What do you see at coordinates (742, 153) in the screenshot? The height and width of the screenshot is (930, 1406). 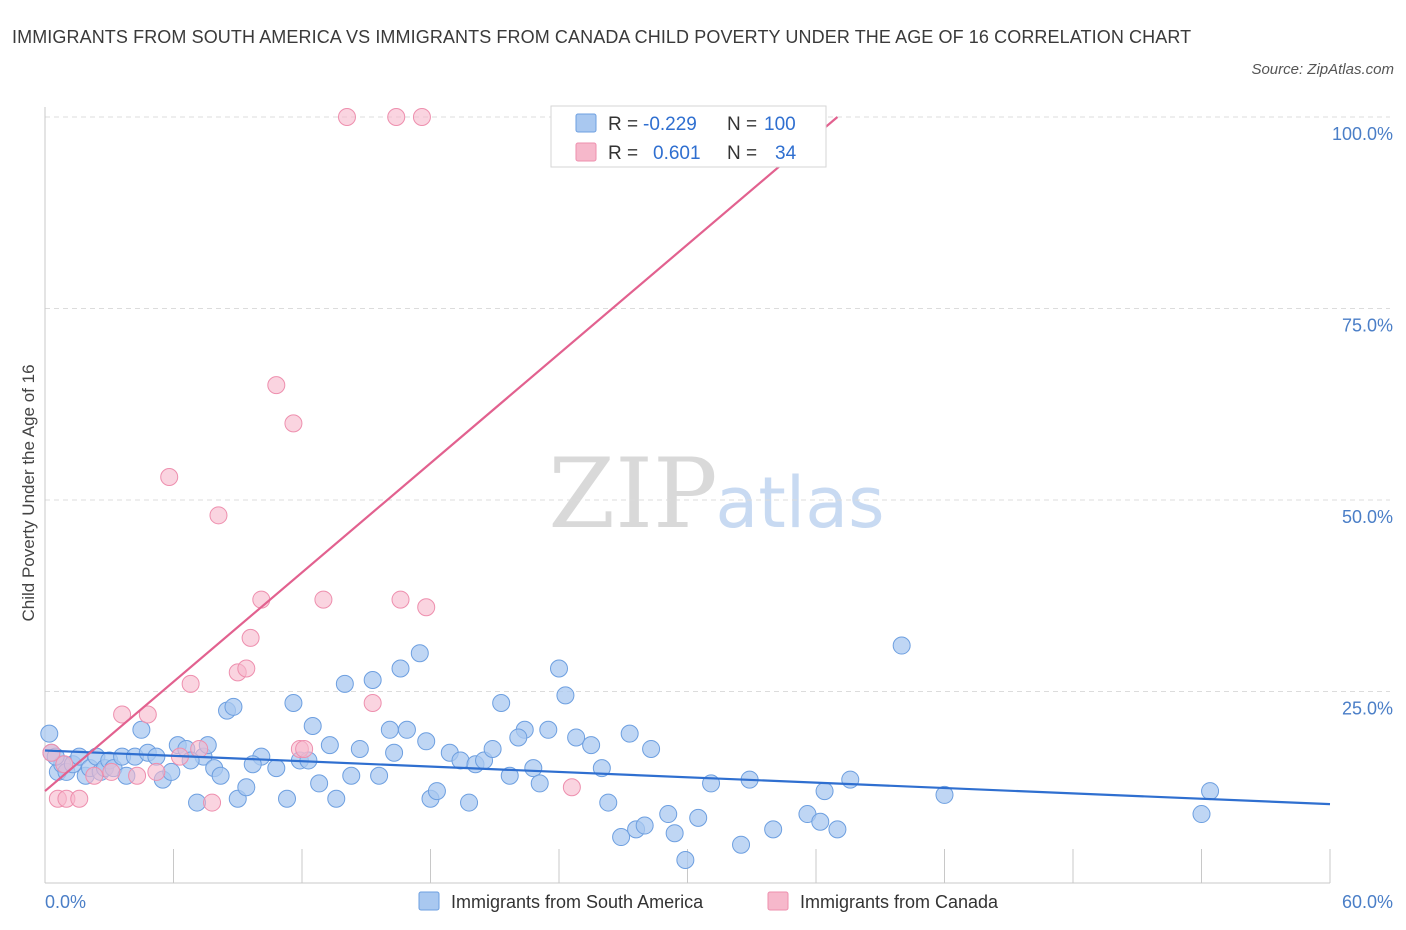 I see `legend-n-label-2: N =` at bounding box center [742, 153].